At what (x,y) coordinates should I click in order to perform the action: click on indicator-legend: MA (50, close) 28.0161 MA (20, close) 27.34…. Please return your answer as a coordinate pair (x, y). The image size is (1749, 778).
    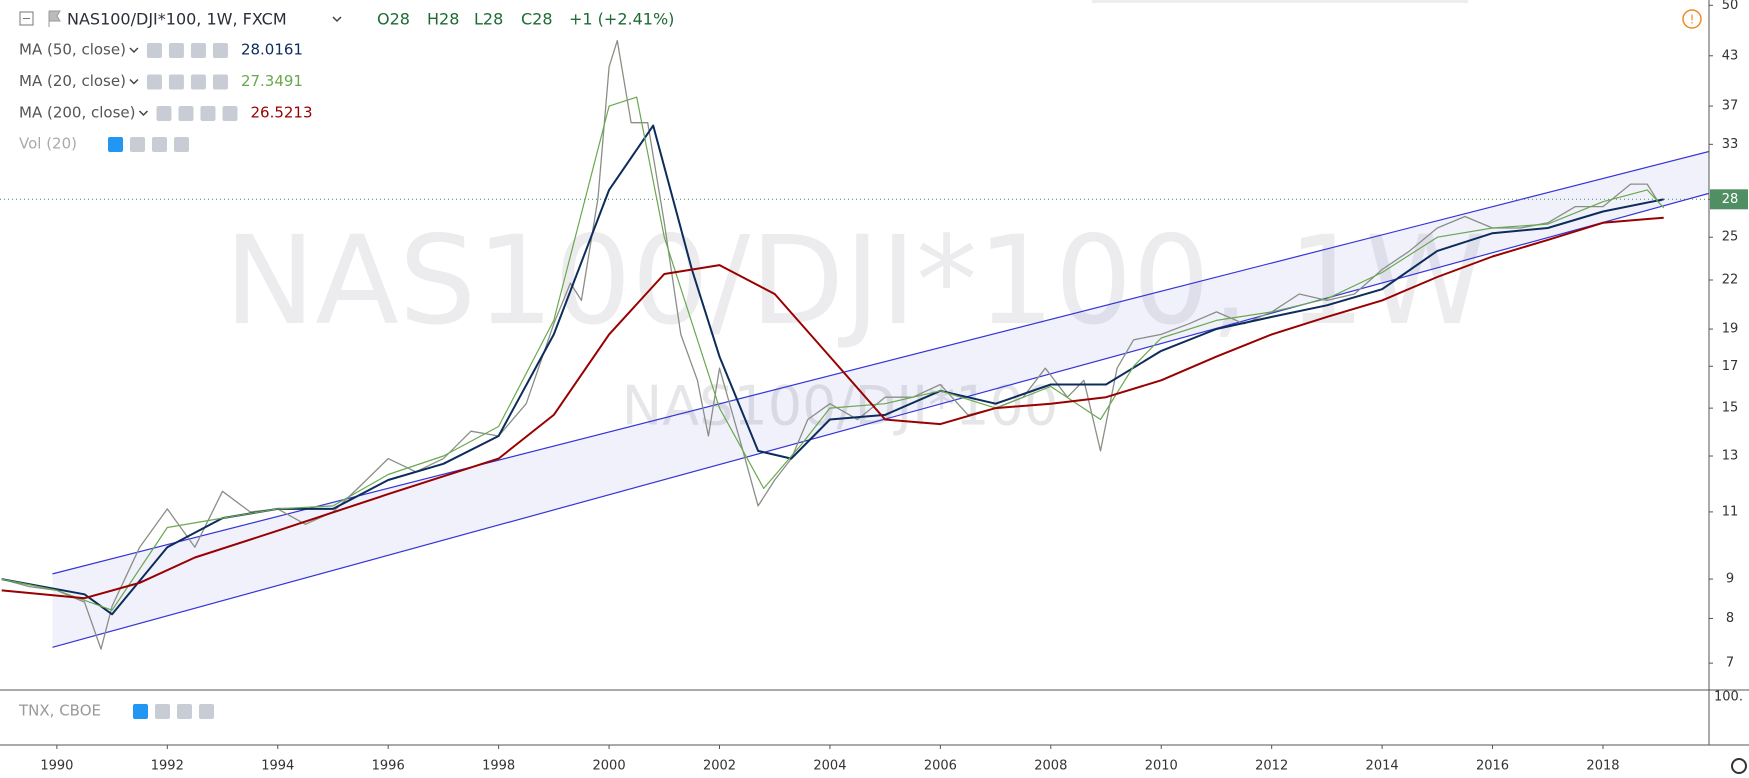
    Looking at the image, I should click on (166, 81).